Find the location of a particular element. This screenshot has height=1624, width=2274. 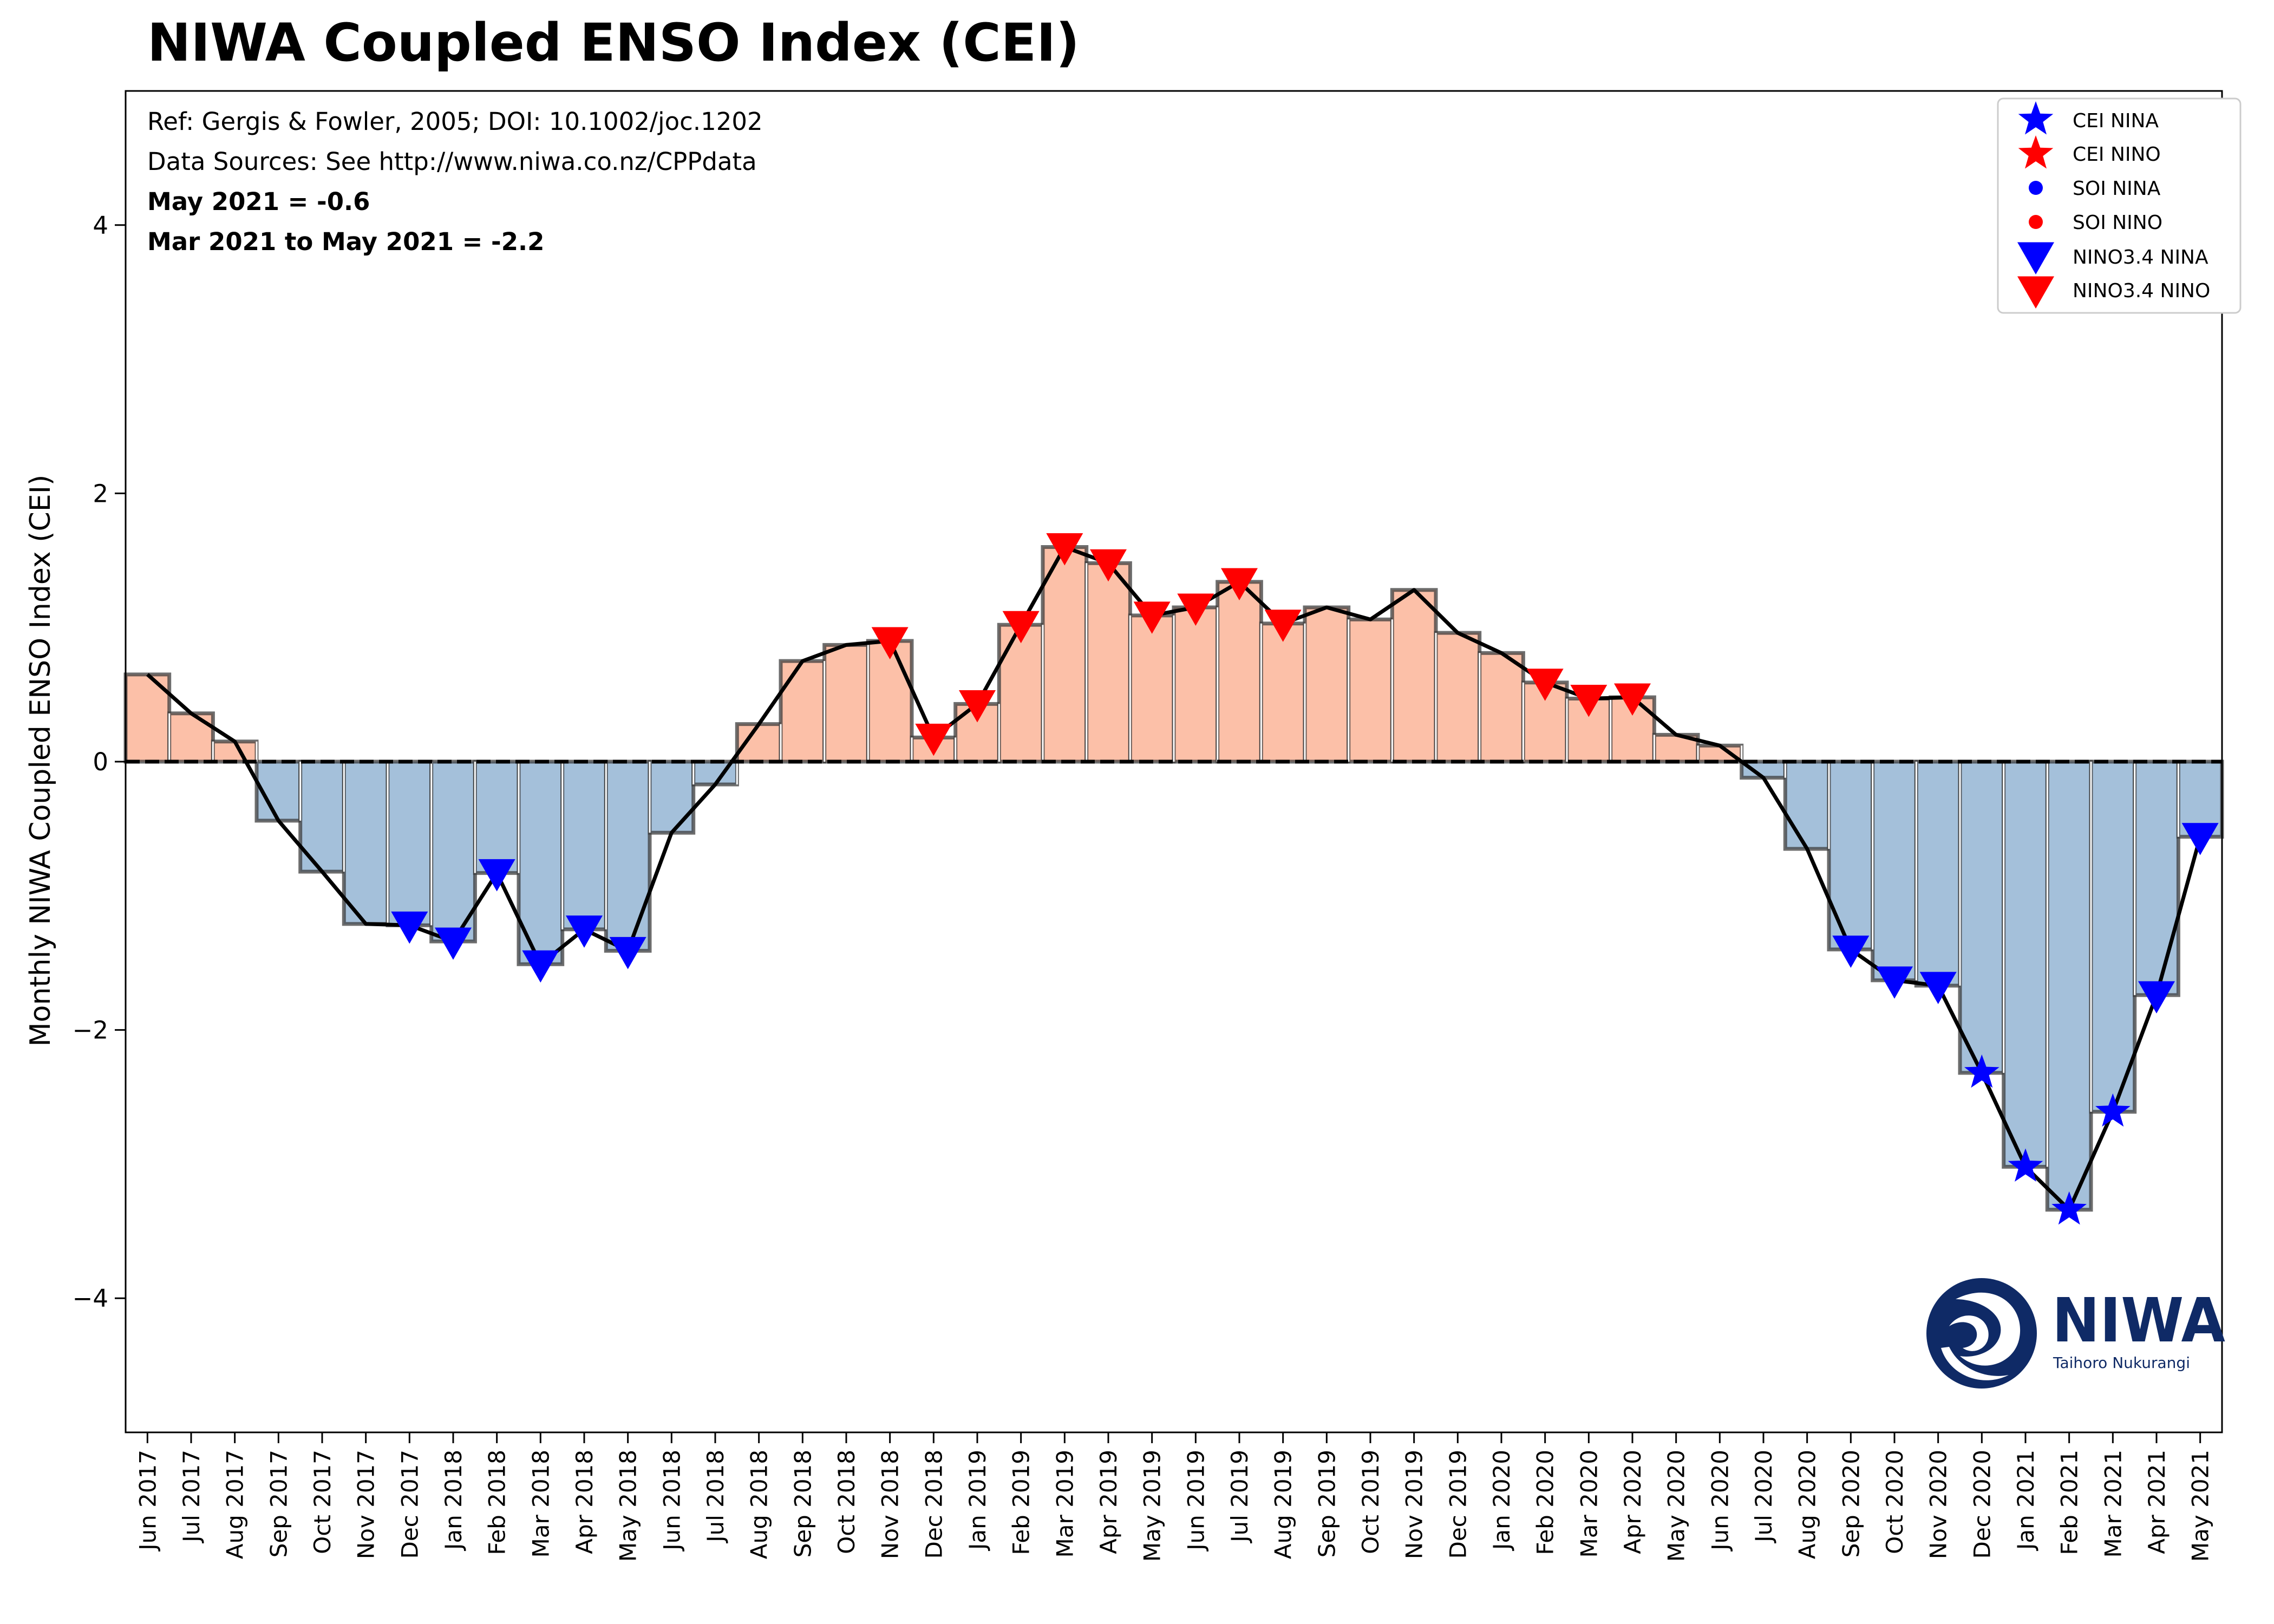

niwa-swirl-icon is located at coordinates (1982, 1333).